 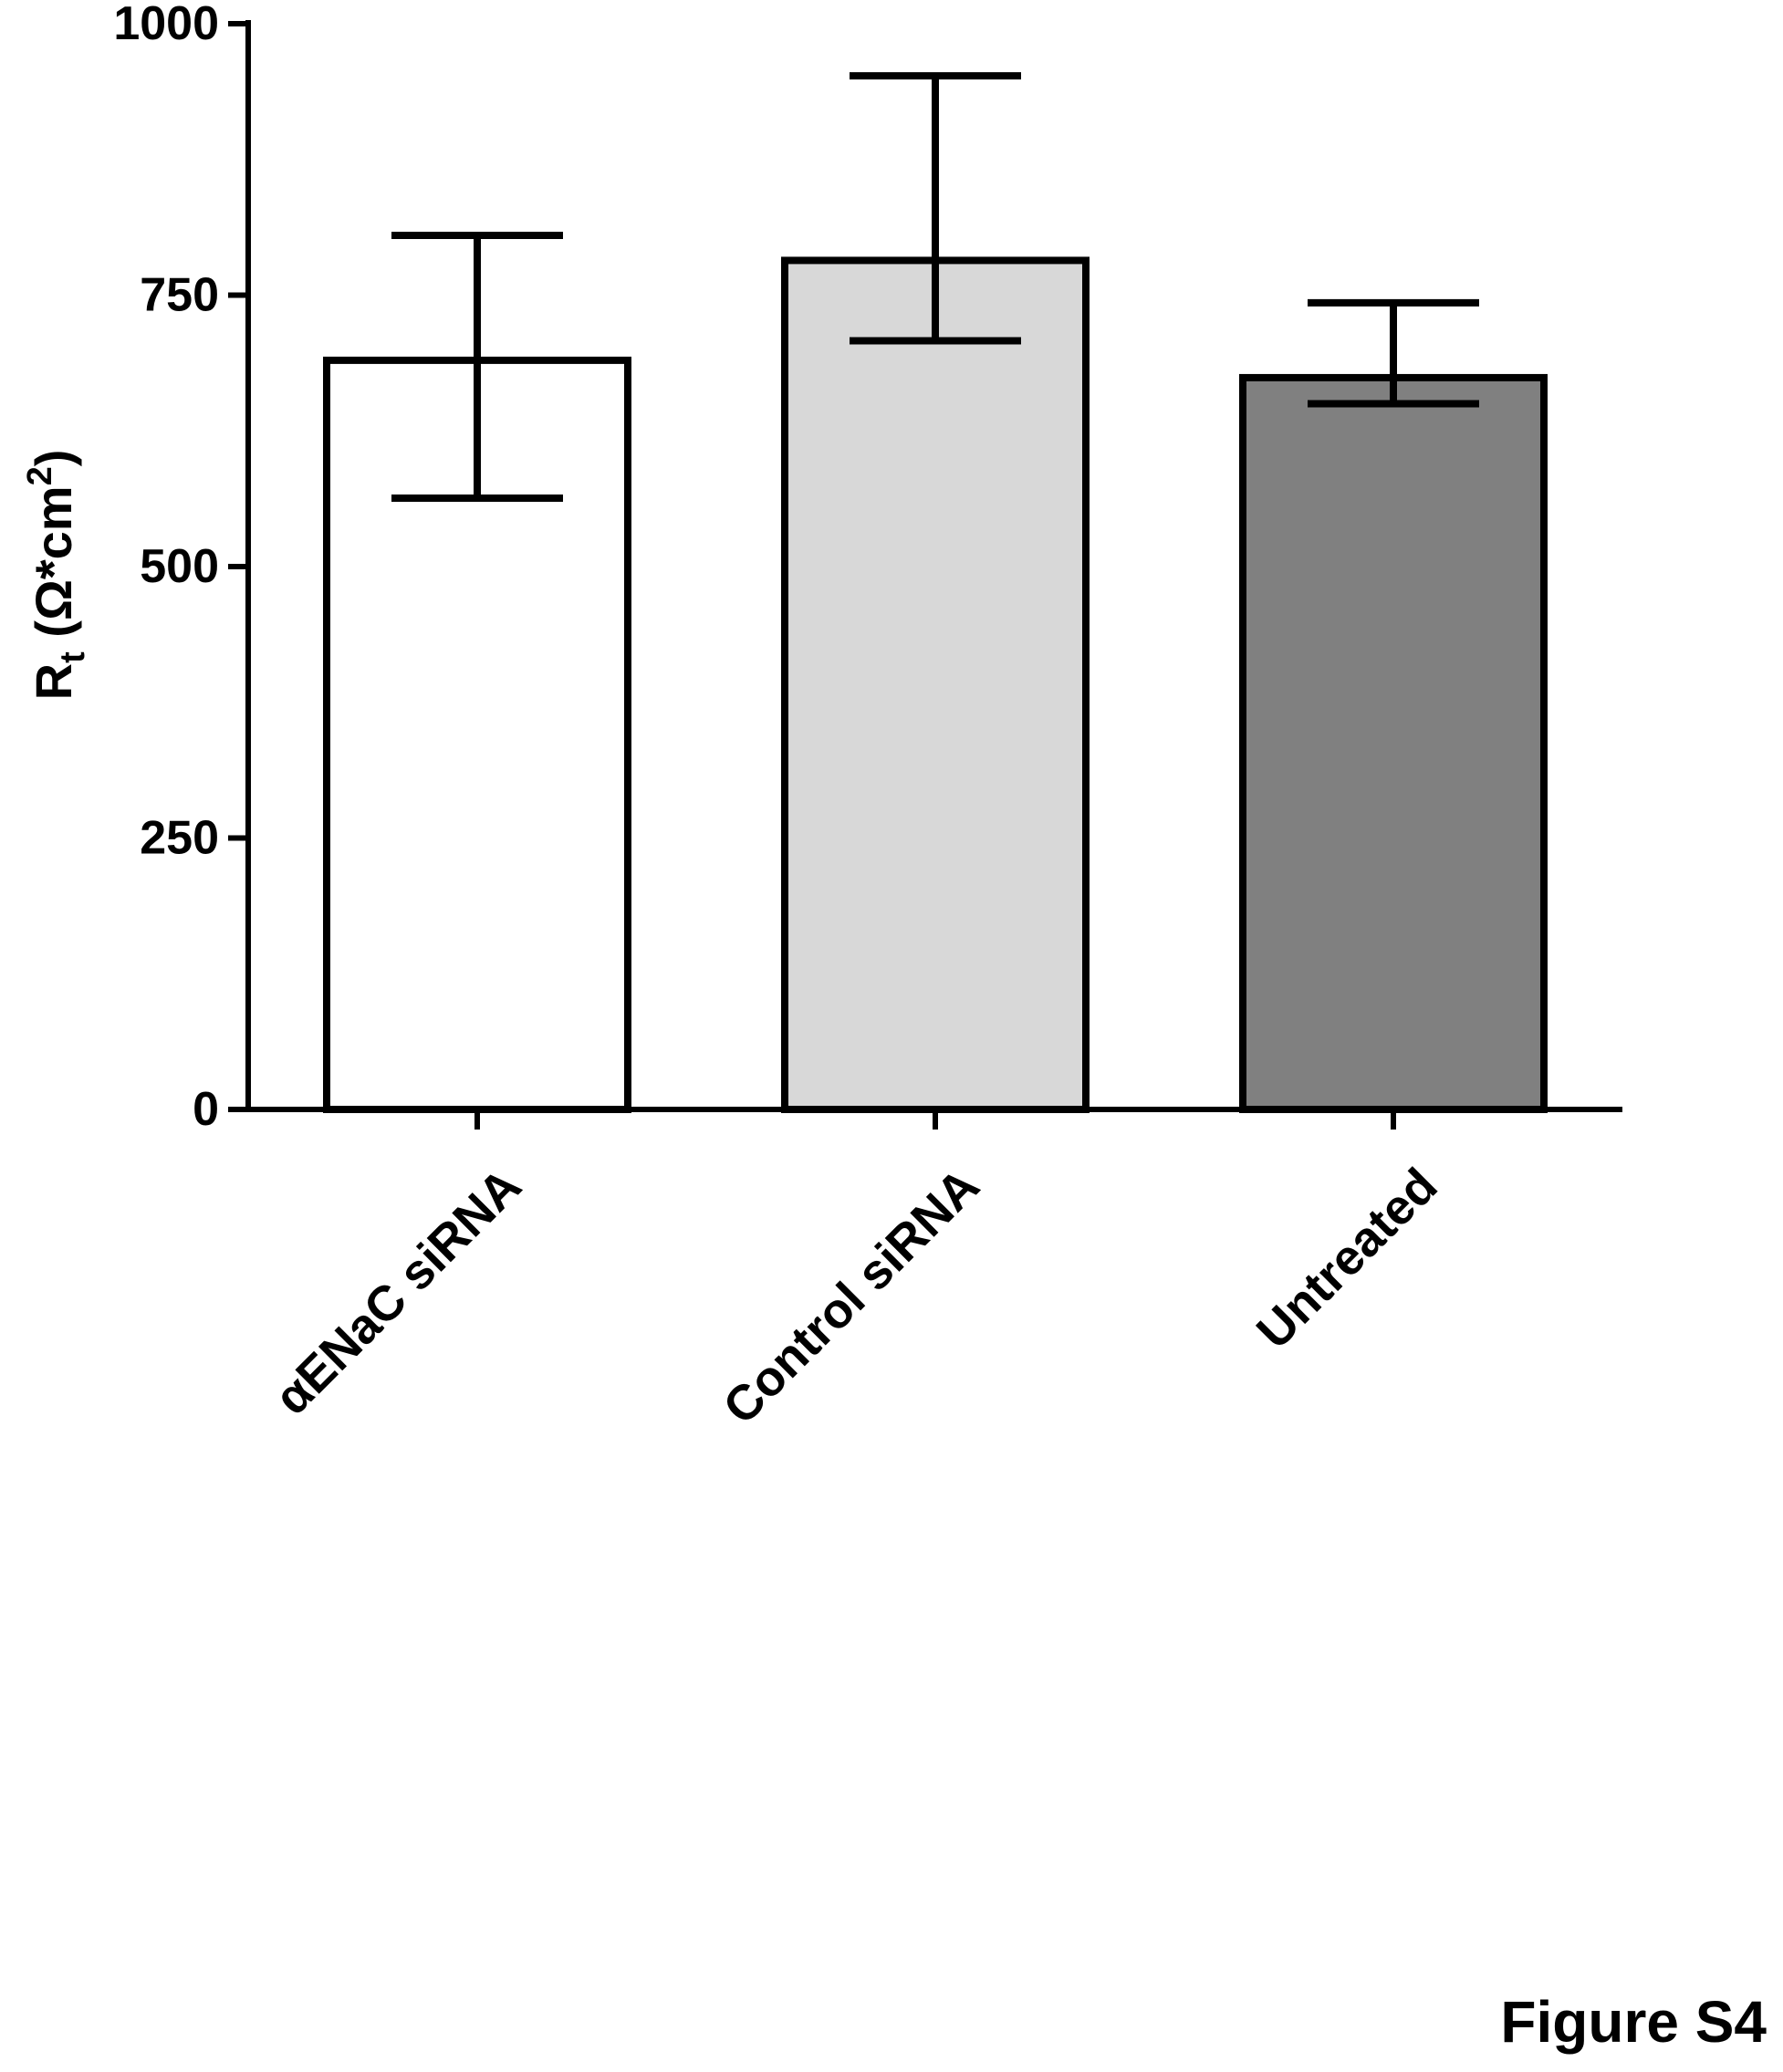 I want to click on y-axis-title: Rt (Ω*cm2), so click(x=57, y=575).